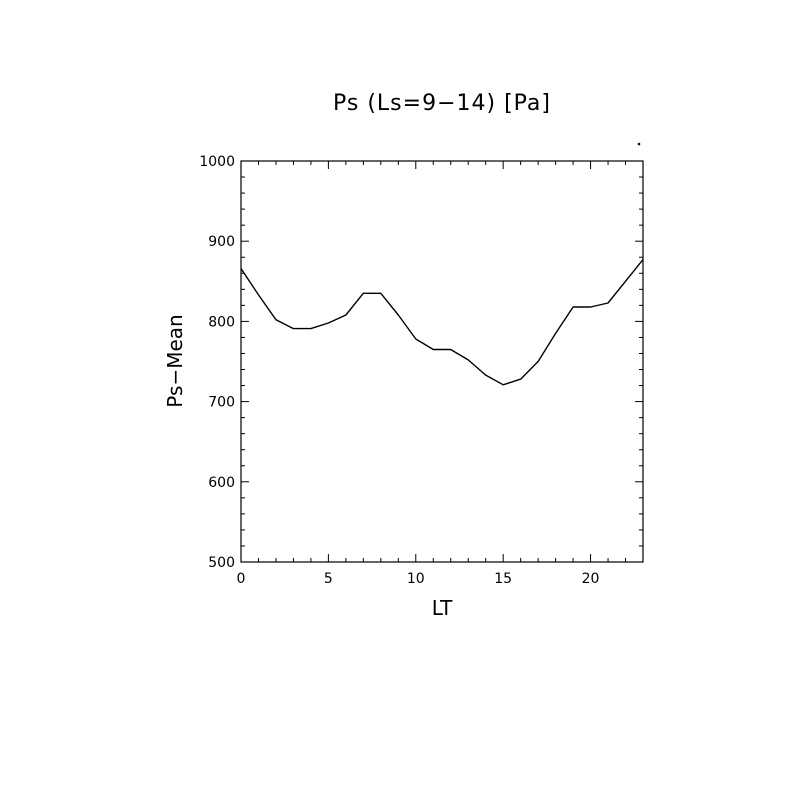  I want to click on x-tick-label: 15, so click(503, 579).